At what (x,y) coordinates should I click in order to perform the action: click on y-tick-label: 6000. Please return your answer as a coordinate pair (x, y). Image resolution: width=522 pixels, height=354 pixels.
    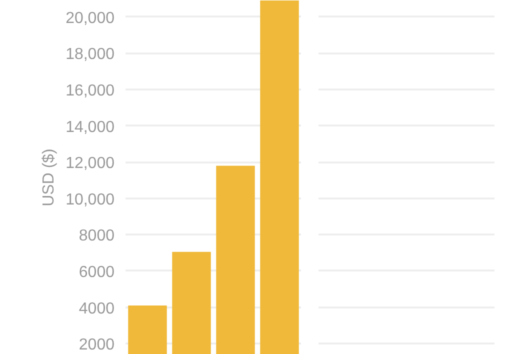
    Looking at the image, I should click on (96, 272).